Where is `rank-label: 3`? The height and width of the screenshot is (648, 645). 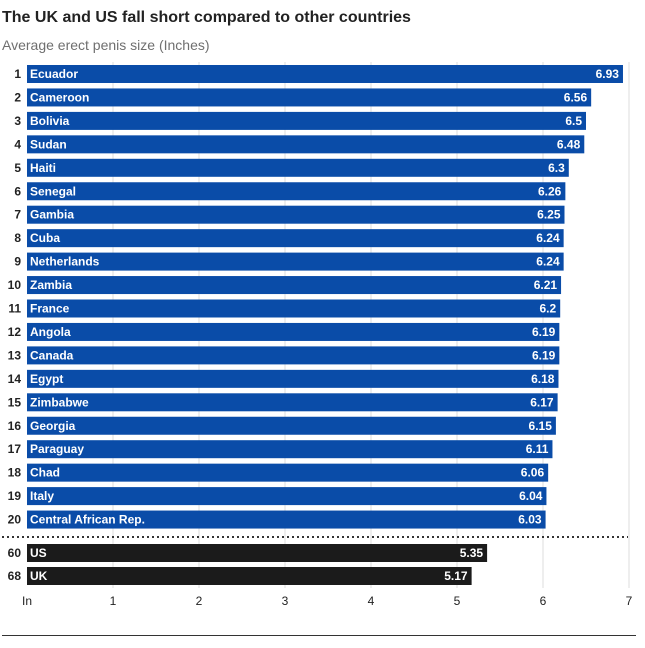
rank-label: 3 is located at coordinates (17, 121).